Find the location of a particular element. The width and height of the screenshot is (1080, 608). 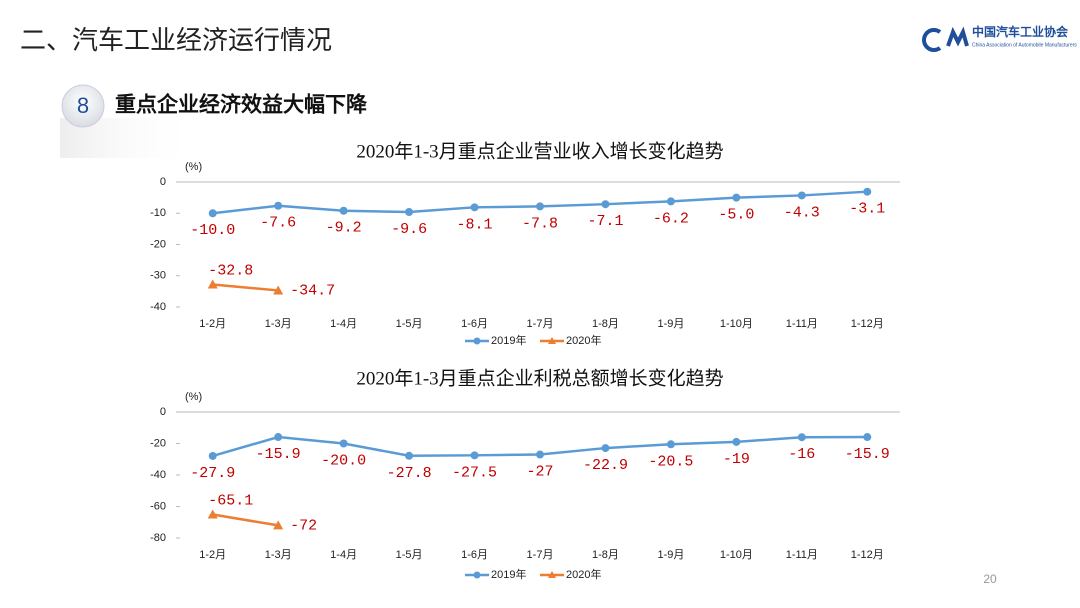

section-title: 重点企业经济效益大幅下降 is located at coordinates (241, 105).